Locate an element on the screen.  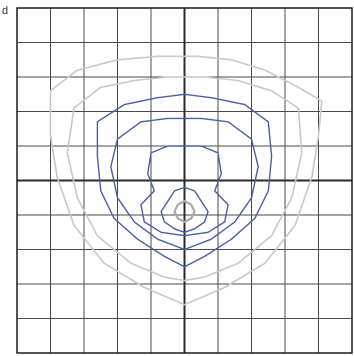
cut-off-label-fragment: d is located at coordinates (5, 11).